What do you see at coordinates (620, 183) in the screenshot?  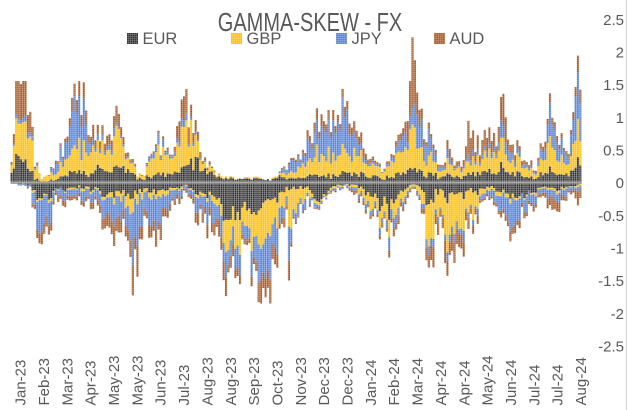 I see `svg-text: 0` at bounding box center [620, 183].